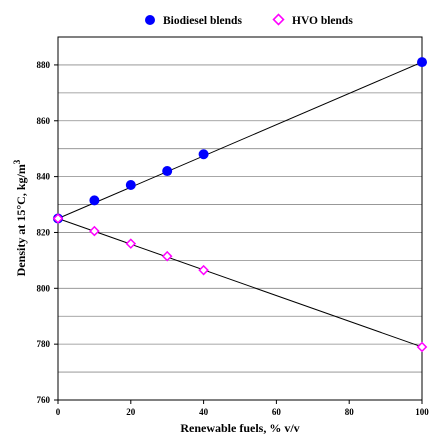  I want to click on y-axis-title: Density at 15°C, kg/m3, so click(20, 217).